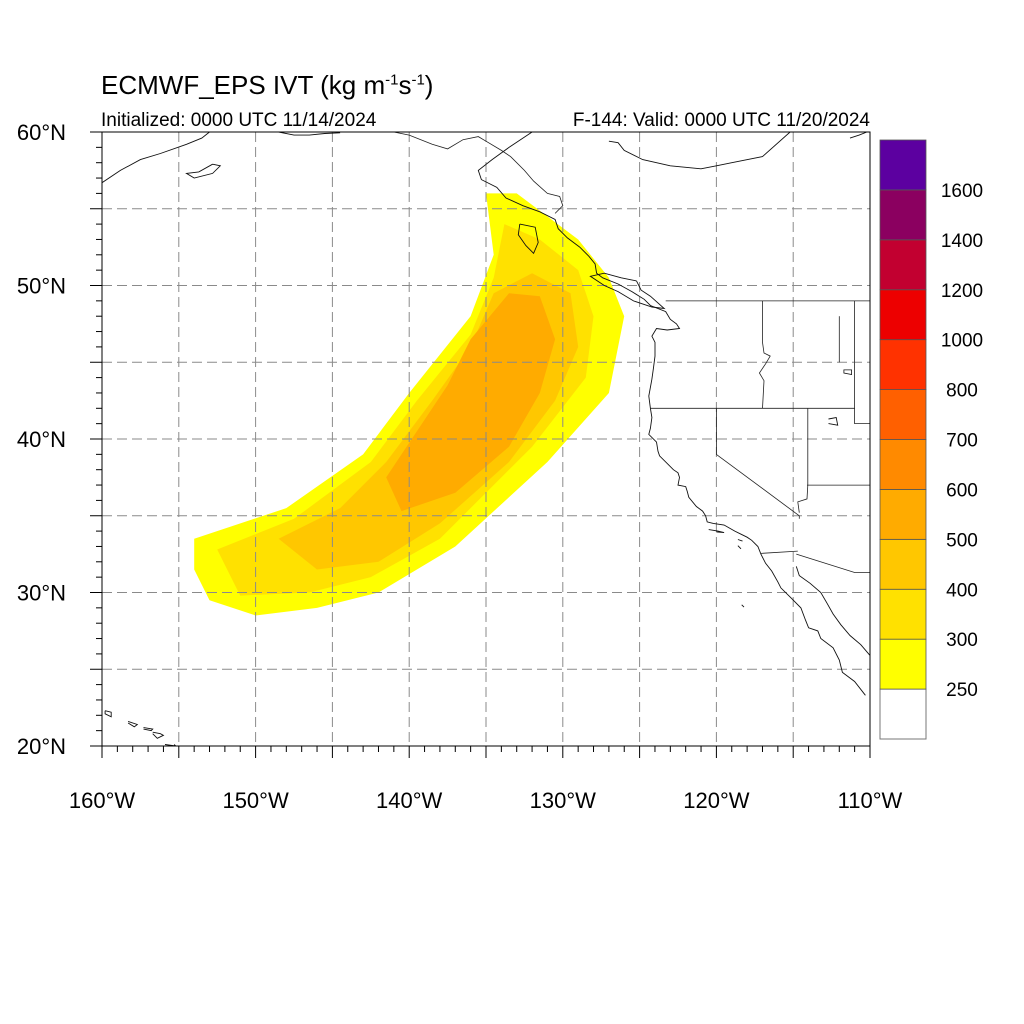  What do you see at coordinates (962, 191) in the screenshot?
I see `colorbar-label: 1600` at bounding box center [962, 191].